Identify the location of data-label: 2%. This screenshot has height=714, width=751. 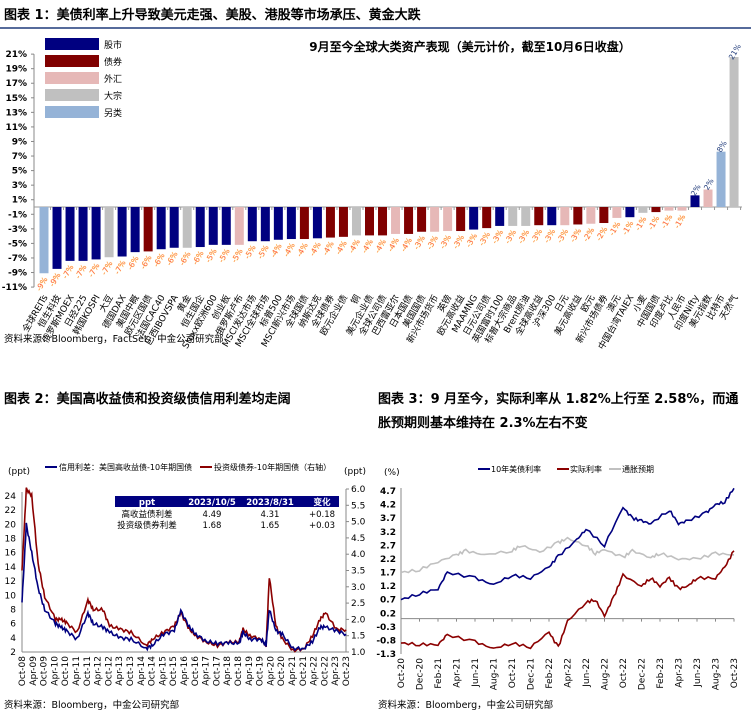
(709, 184).